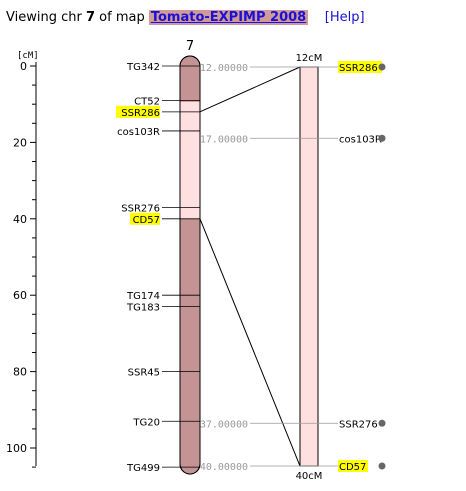 The height and width of the screenshot is (491, 466). Describe the element at coordinates (362, 17) in the screenshot. I see `help-close-bracket: ]` at that location.